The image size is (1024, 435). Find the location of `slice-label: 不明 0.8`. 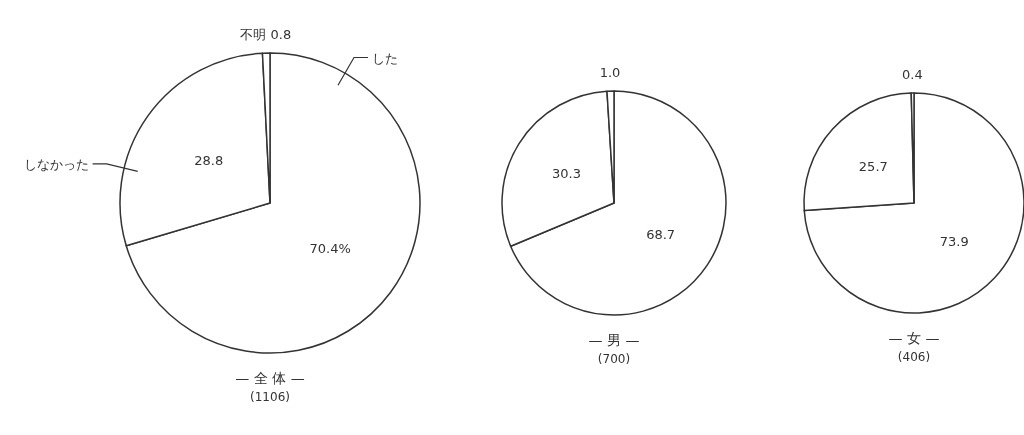

slice-label: 不明 0.8 is located at coordinates (266, 35).